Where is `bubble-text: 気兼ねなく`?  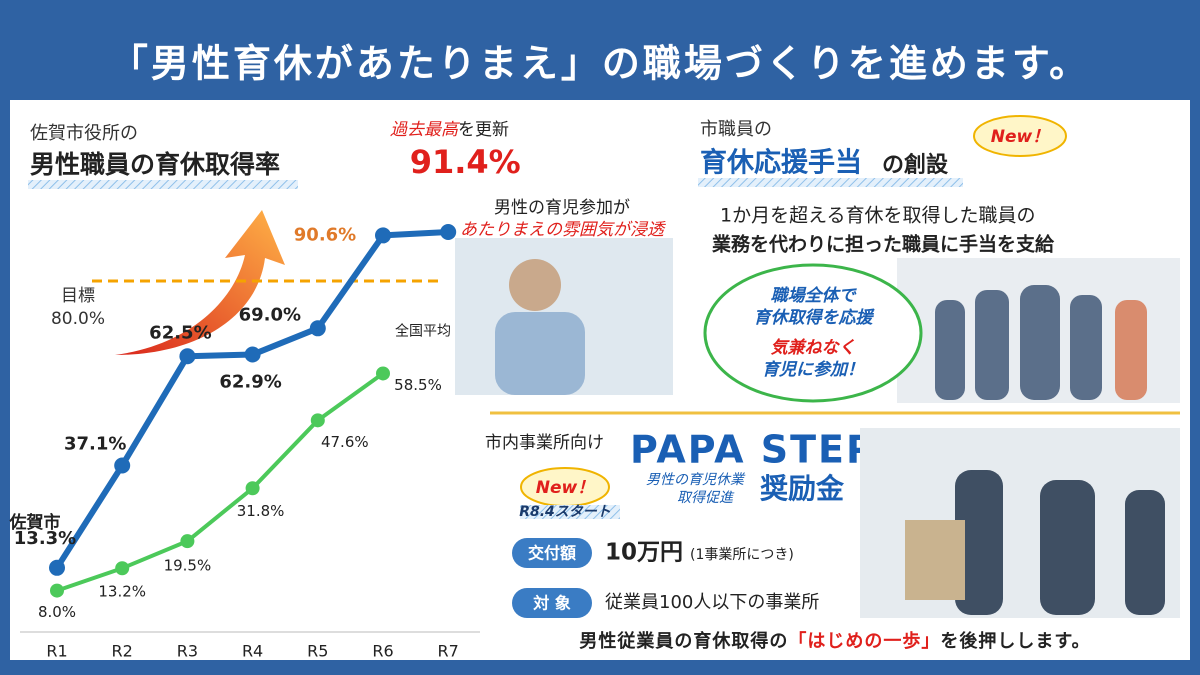 bubble-text: 気兼ねなく is located at coordinates (813, 348).